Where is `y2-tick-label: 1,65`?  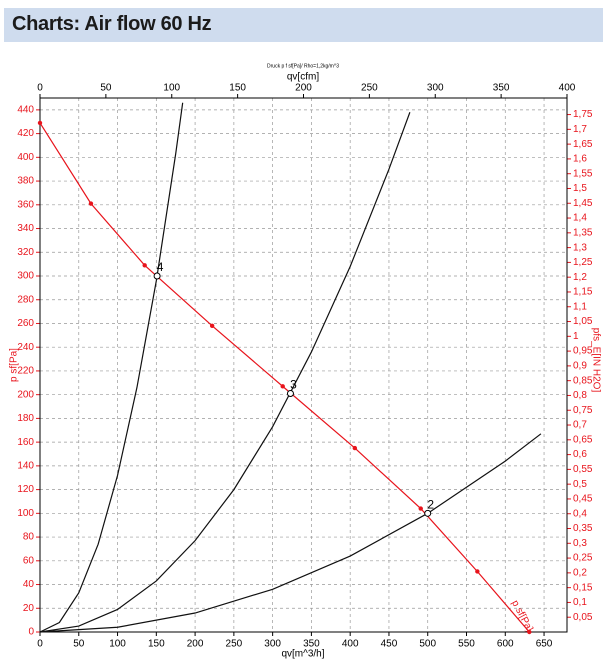 y2-tick-label: 1,65 is located at coordinates (583, 144).